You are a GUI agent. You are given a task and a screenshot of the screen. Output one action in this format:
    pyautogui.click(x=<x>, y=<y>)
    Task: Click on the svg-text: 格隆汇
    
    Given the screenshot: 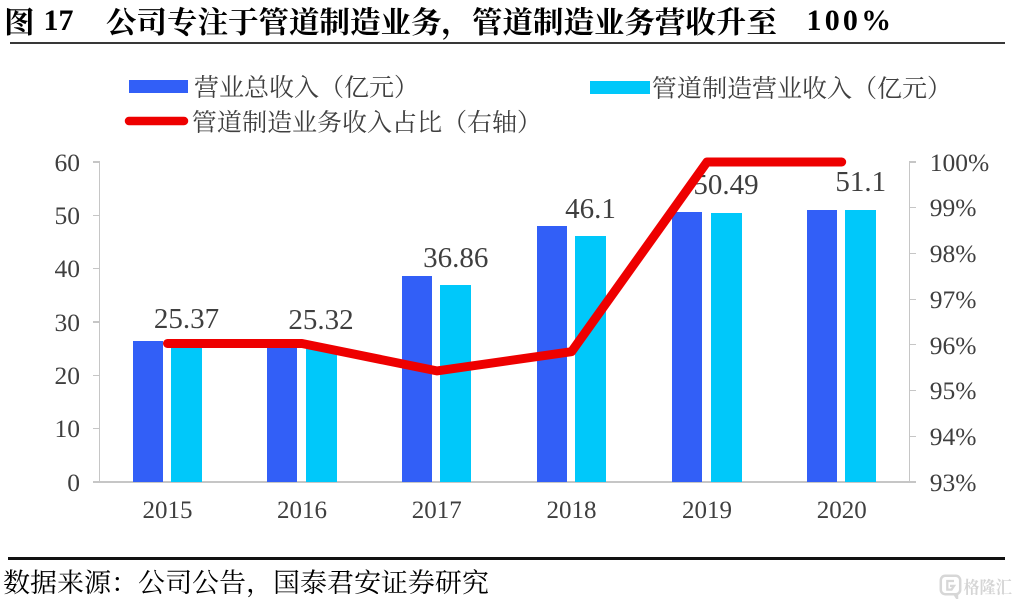 What is the action you would take?
    pyautogui.click(x=988, y=586)
    